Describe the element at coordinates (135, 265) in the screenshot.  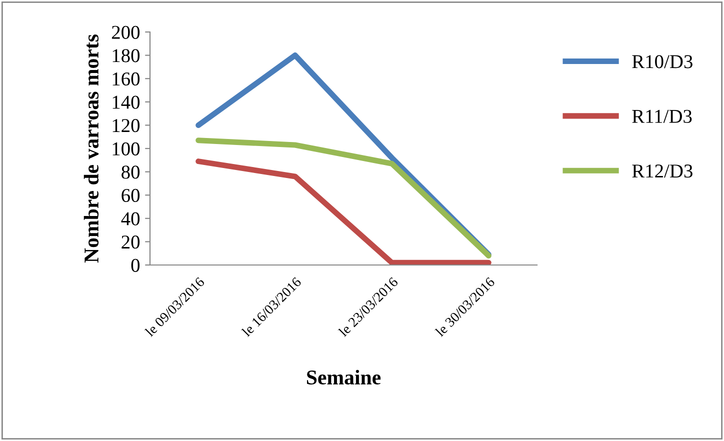
I see `y-tick-label: 0` at that location.